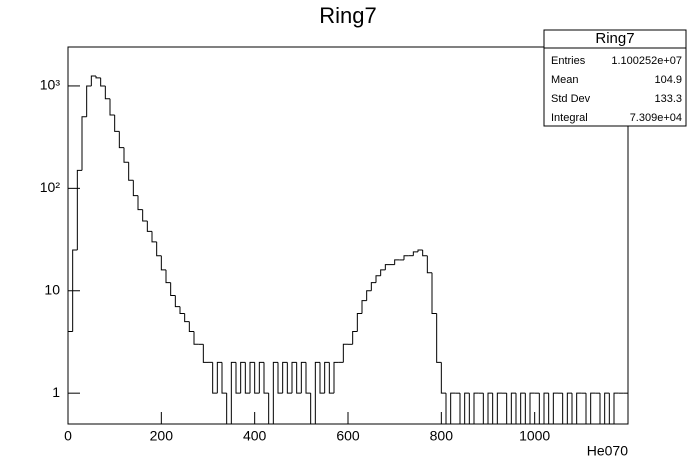  What do you see at coordinates (569, 118) in the screenshot?
I see `stats-label: Integral` at bounding box center [569, 118].